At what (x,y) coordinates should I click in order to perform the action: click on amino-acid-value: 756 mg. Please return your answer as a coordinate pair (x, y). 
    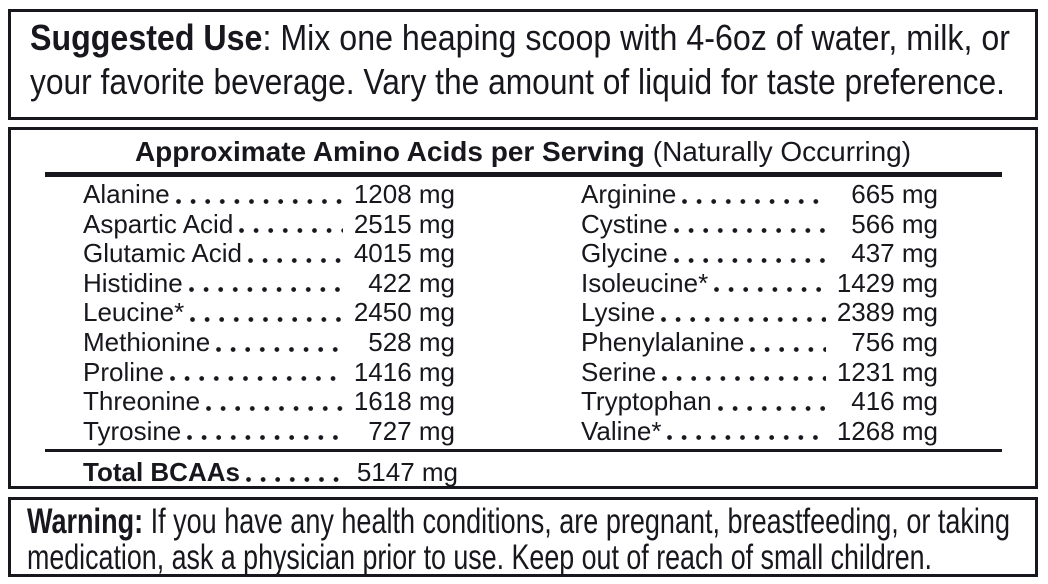
    Looking at the image, I should click on (894, 341).